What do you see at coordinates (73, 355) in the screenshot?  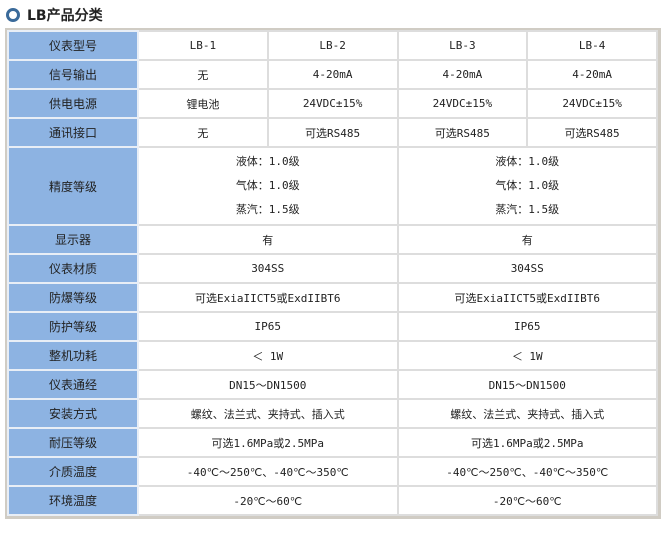 I see `row-label: 整机功耗` at bounding box center [73, 355].